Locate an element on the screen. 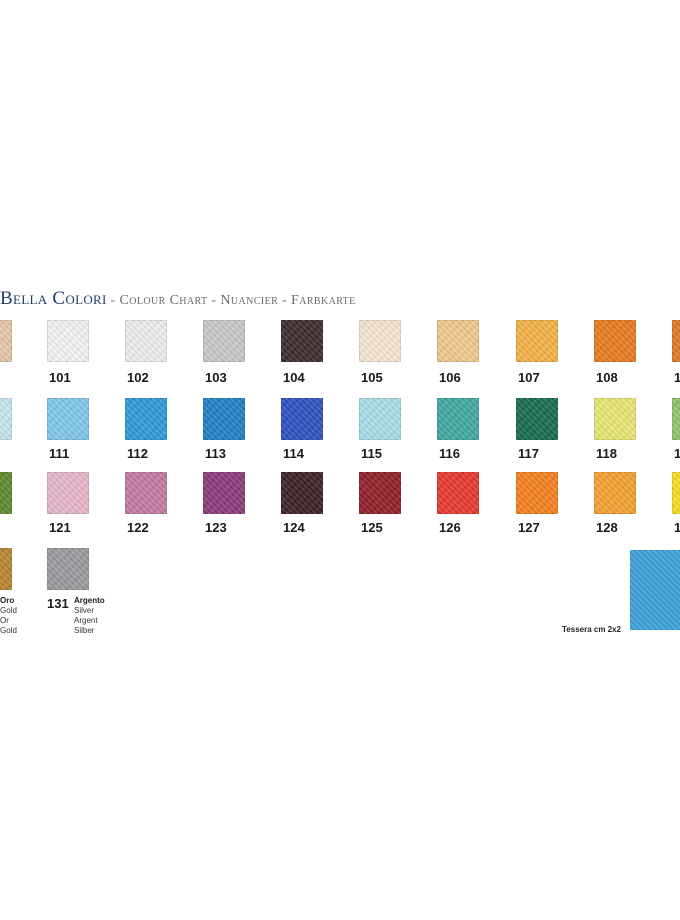 This screenshot has width=680, height=920. color-code: 128 is located at coordinates (607, 527).